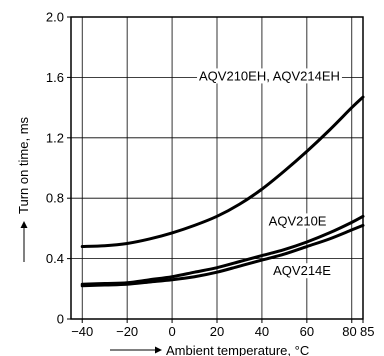 Image resolution: width=384 pixels, height=356 pixels. I want to click on y-tick-label: 2.0, so click(55, 17).